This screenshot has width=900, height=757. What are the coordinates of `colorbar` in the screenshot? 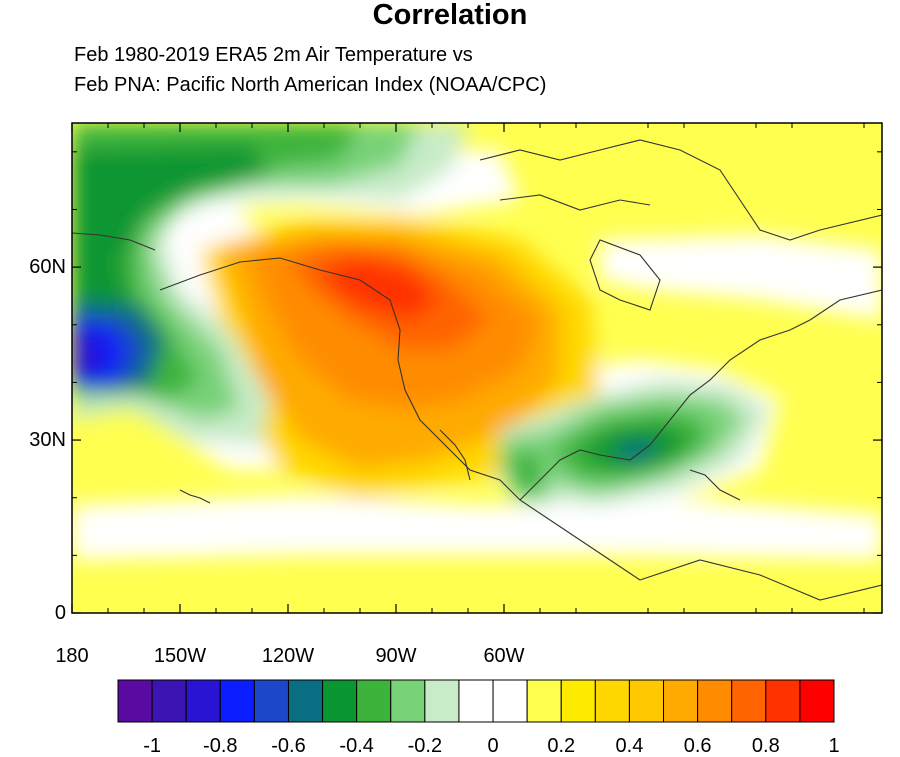 It's located at (476, 701).